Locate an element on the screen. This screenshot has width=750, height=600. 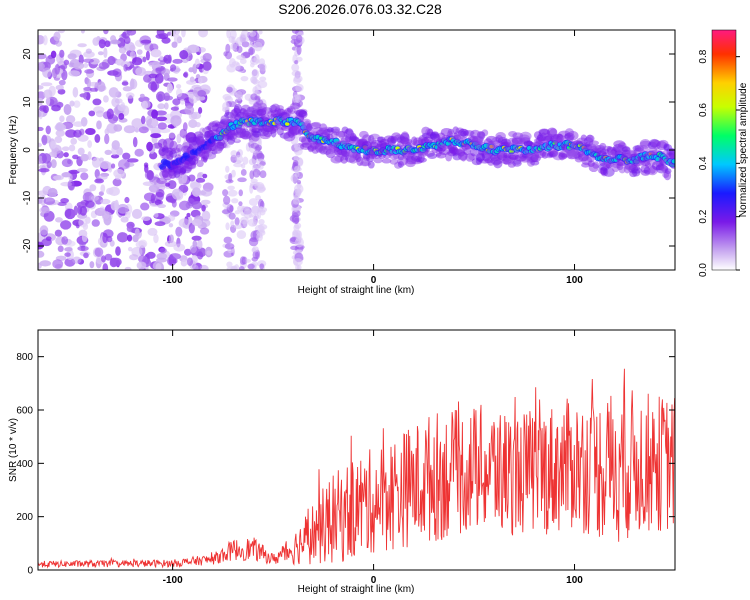
y-tick-label: 0 is located at coordinates (27, 150).